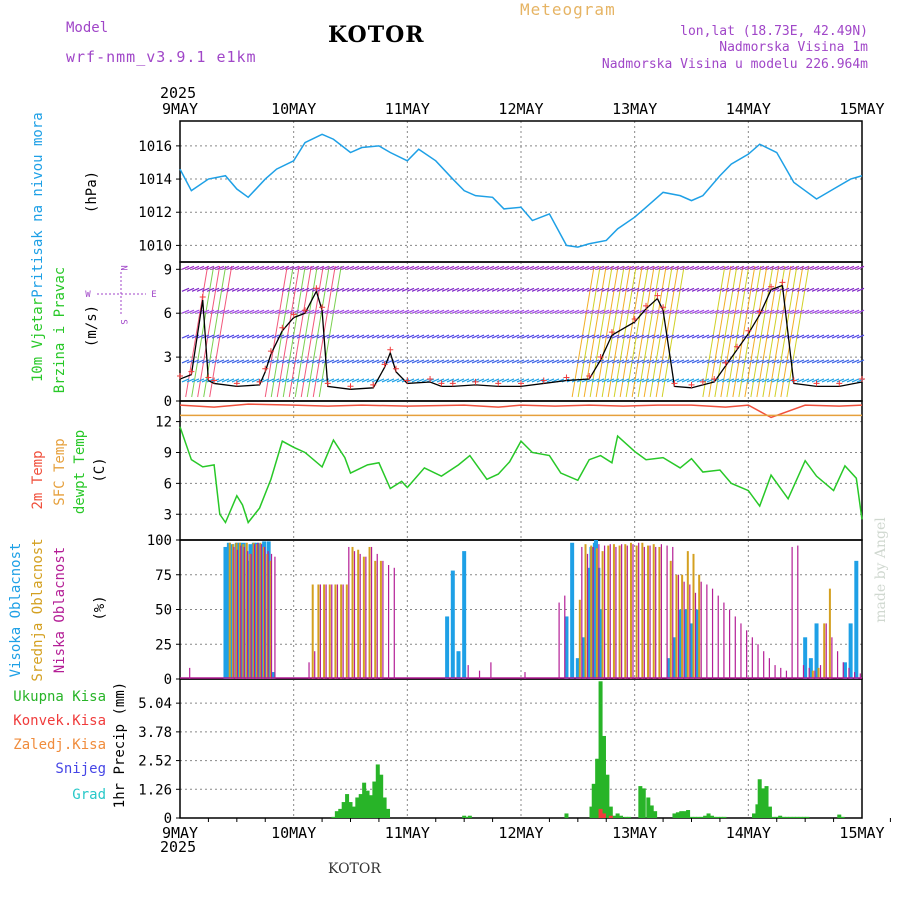 The height and width of the screenshot is (900, 900). What do you see at coordinates (100, 607) in the screenshot?
I see `cloud-units: (%)` at bounding box center [100, 607].